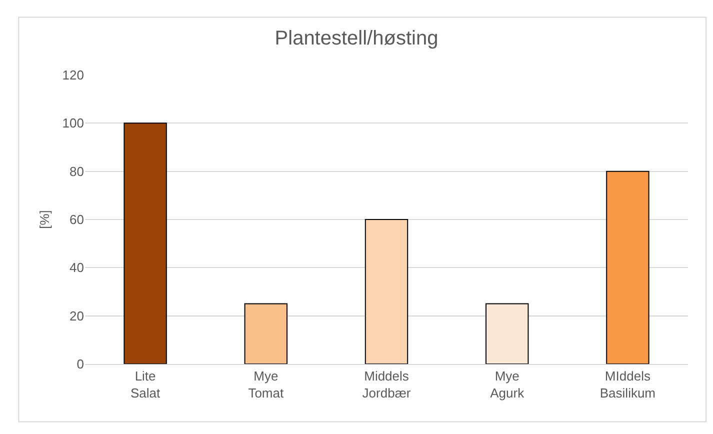  What do you see at coordinates (628, 384) in the screenshot?
I see `x-tick-label: MIddels Basilikum` at bounding box center [628, 384].